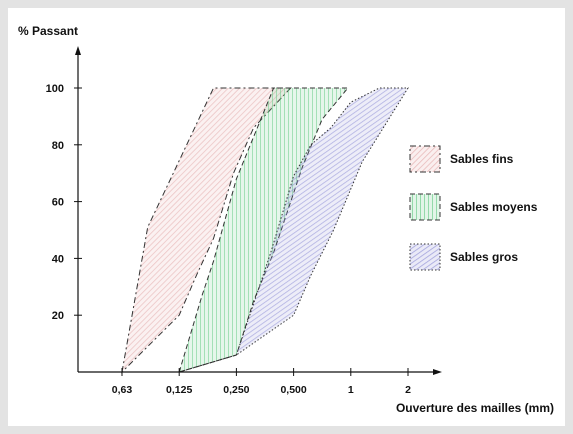 This screenshot has width=573, height=434. Describe the element at coordinates (475, 408) in the screenshot. I see `x-axis-label: Ouverture des mailles (mm)` at that location.